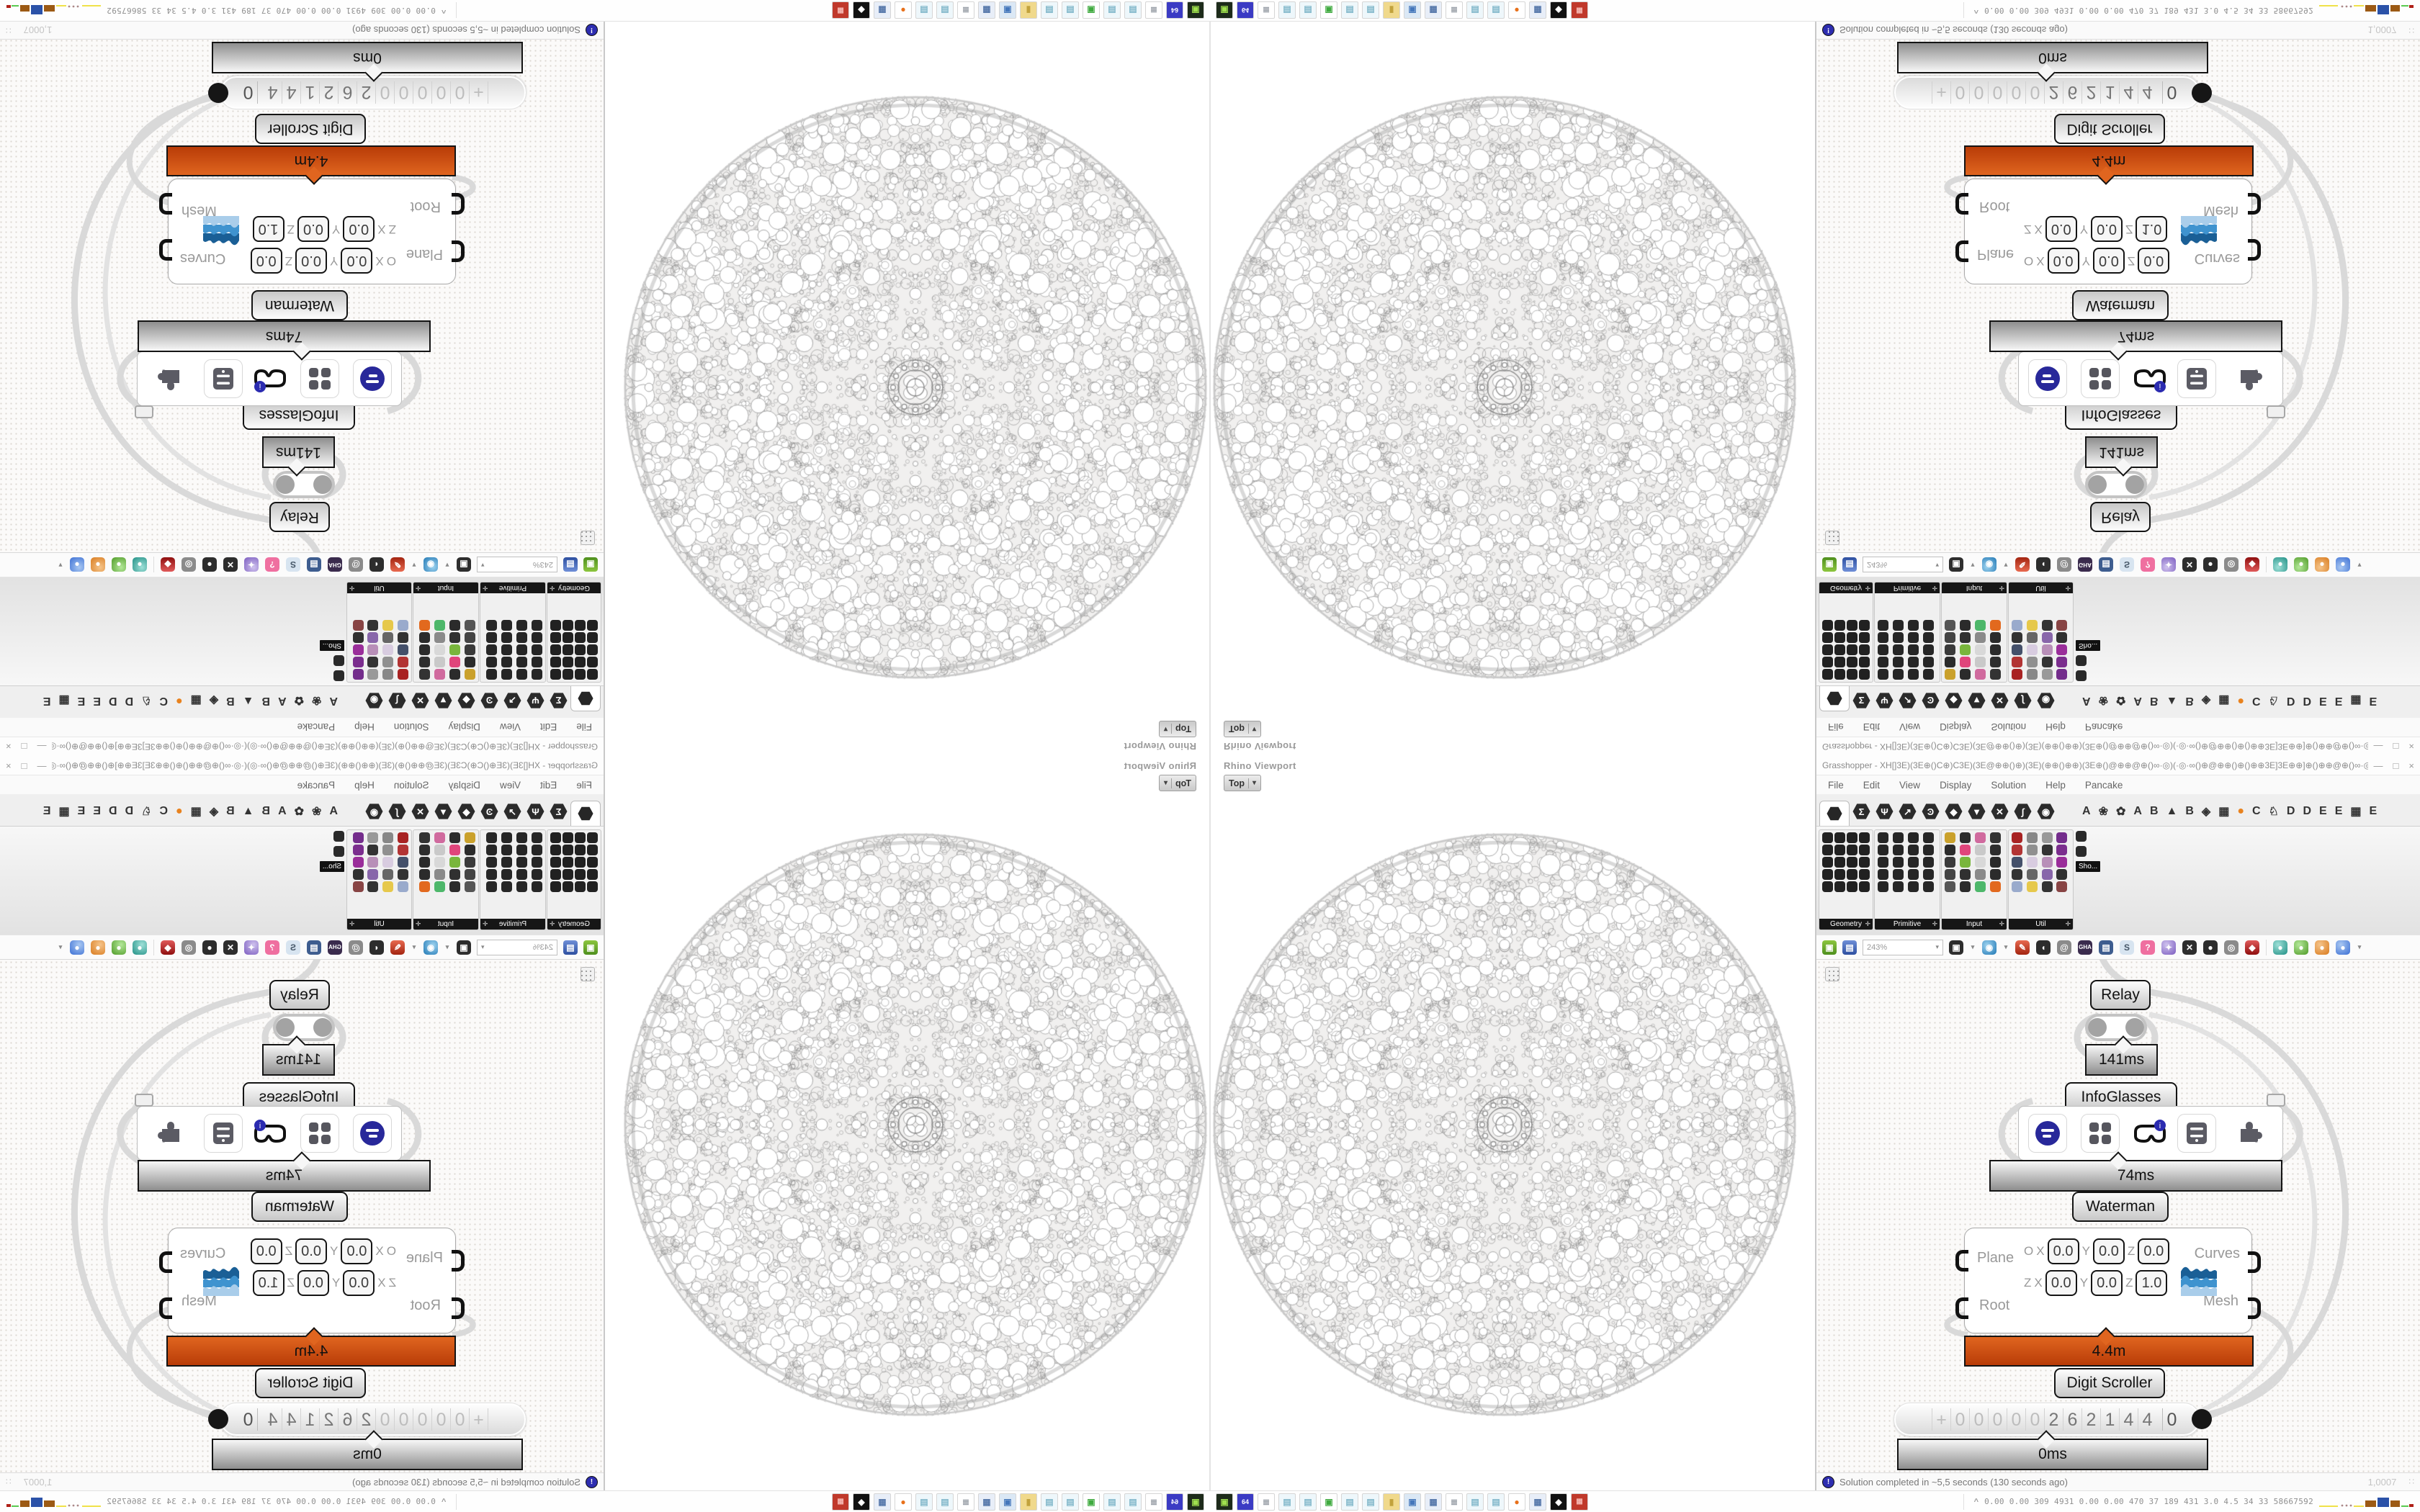  What do you see at coordinates (1910, 727) in the screenshot?
I see `menu-item: View` at bounding box center [1910, 727].